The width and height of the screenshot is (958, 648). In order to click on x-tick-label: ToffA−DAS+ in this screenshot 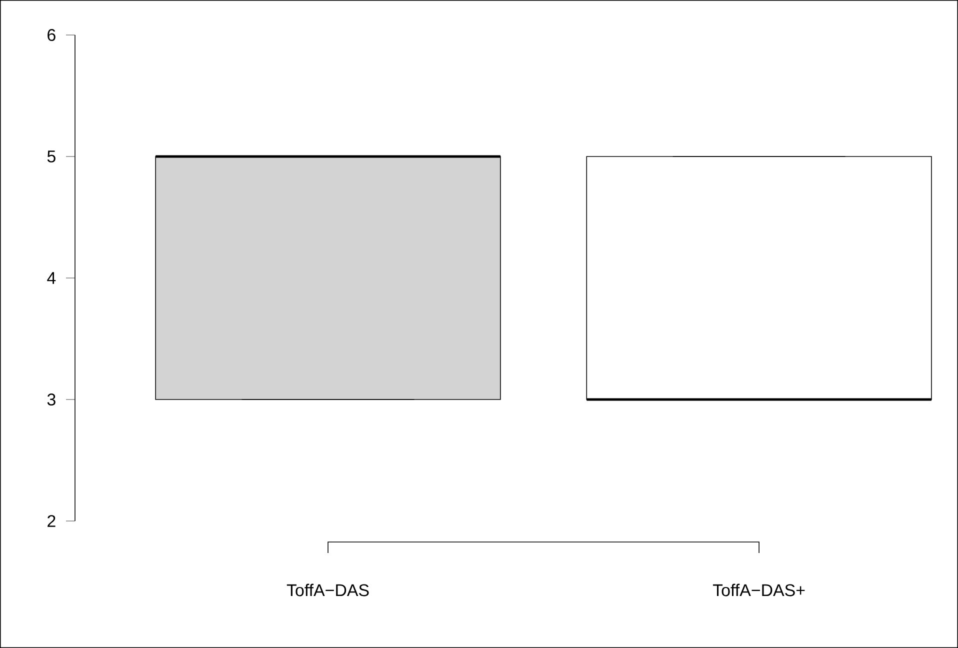, I will do `click(758, 590)`.